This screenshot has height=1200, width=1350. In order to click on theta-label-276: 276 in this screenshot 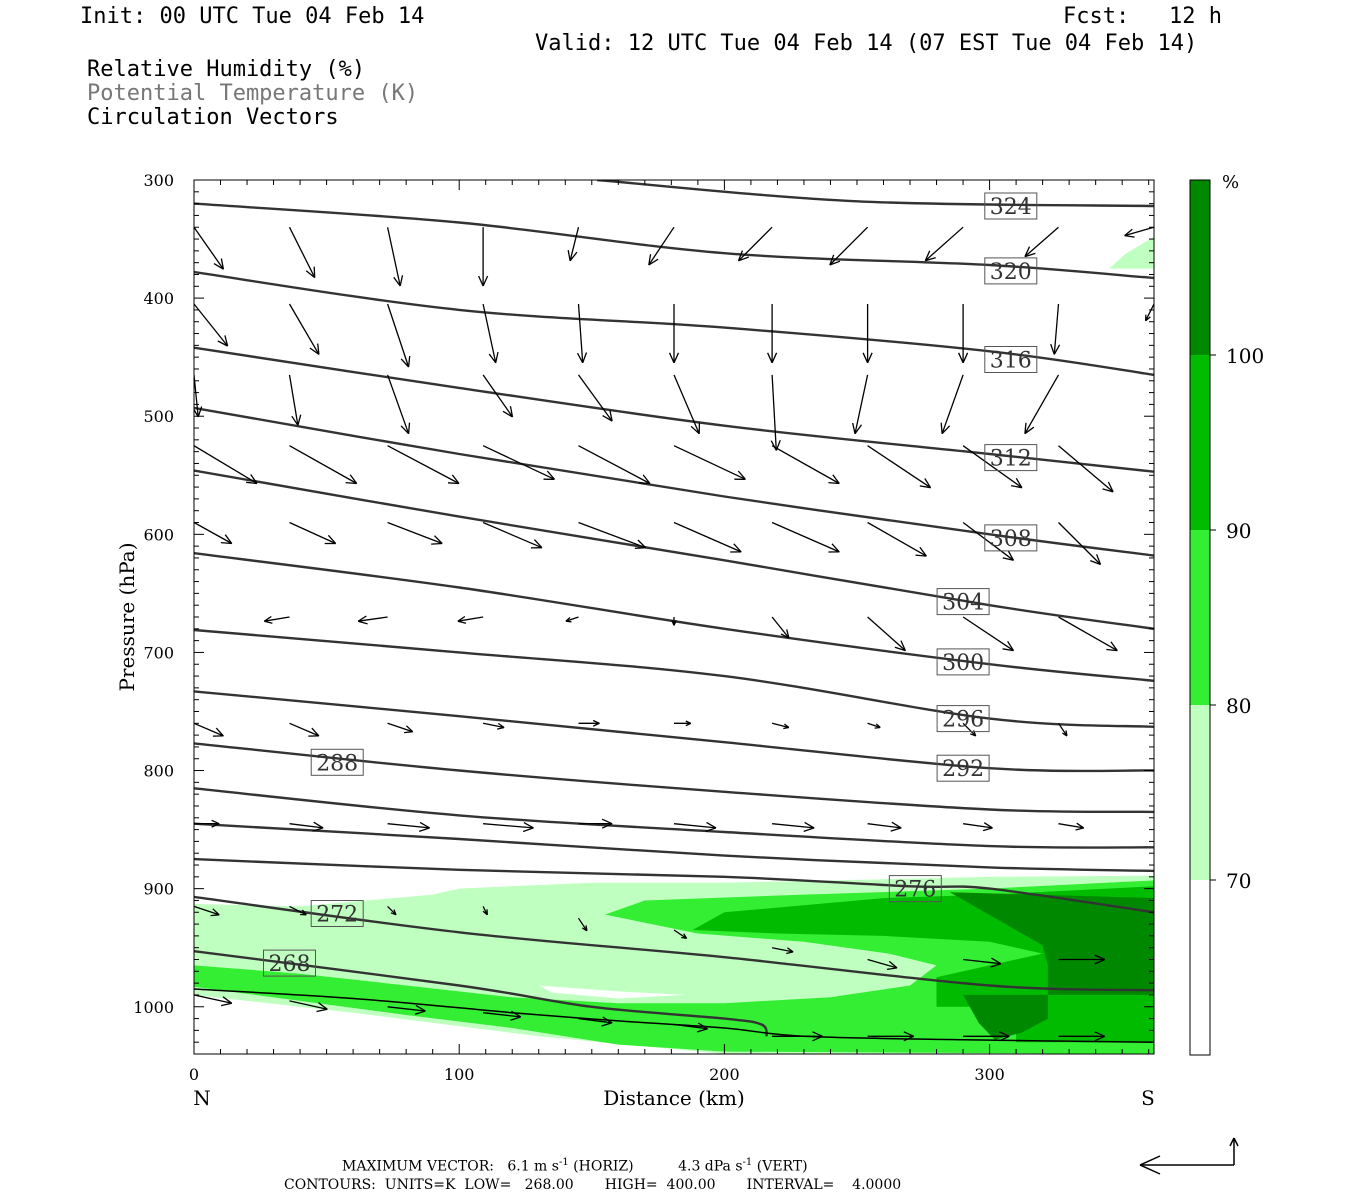, I will do `click(915, 890)`.